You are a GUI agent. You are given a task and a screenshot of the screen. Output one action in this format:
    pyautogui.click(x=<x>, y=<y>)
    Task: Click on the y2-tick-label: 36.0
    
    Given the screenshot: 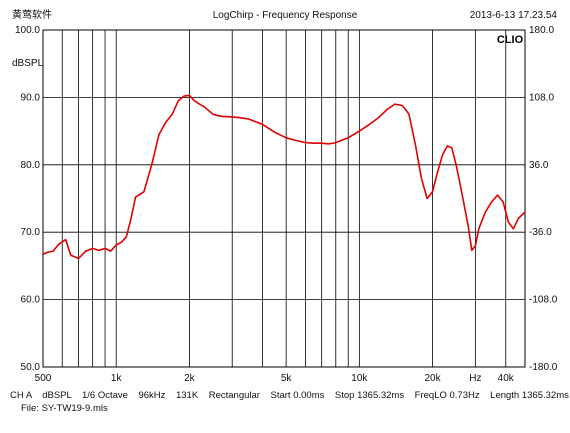 What is the action you would take?
    pyautogui.click(x=539, y=165)
    